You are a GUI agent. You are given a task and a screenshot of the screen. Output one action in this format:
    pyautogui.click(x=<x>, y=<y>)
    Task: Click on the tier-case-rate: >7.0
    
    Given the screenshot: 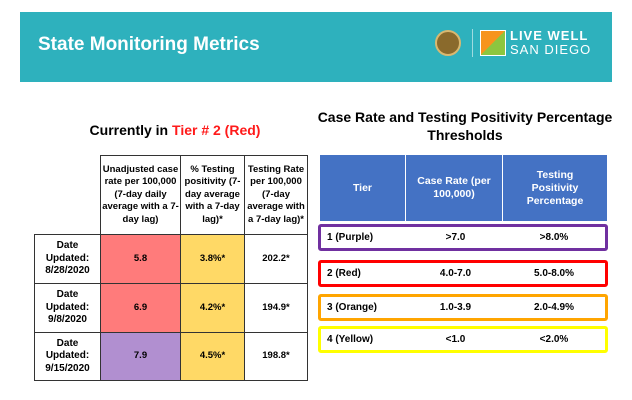 What is the action you would take?
    pyautogui.click(x=455, y=237)
    